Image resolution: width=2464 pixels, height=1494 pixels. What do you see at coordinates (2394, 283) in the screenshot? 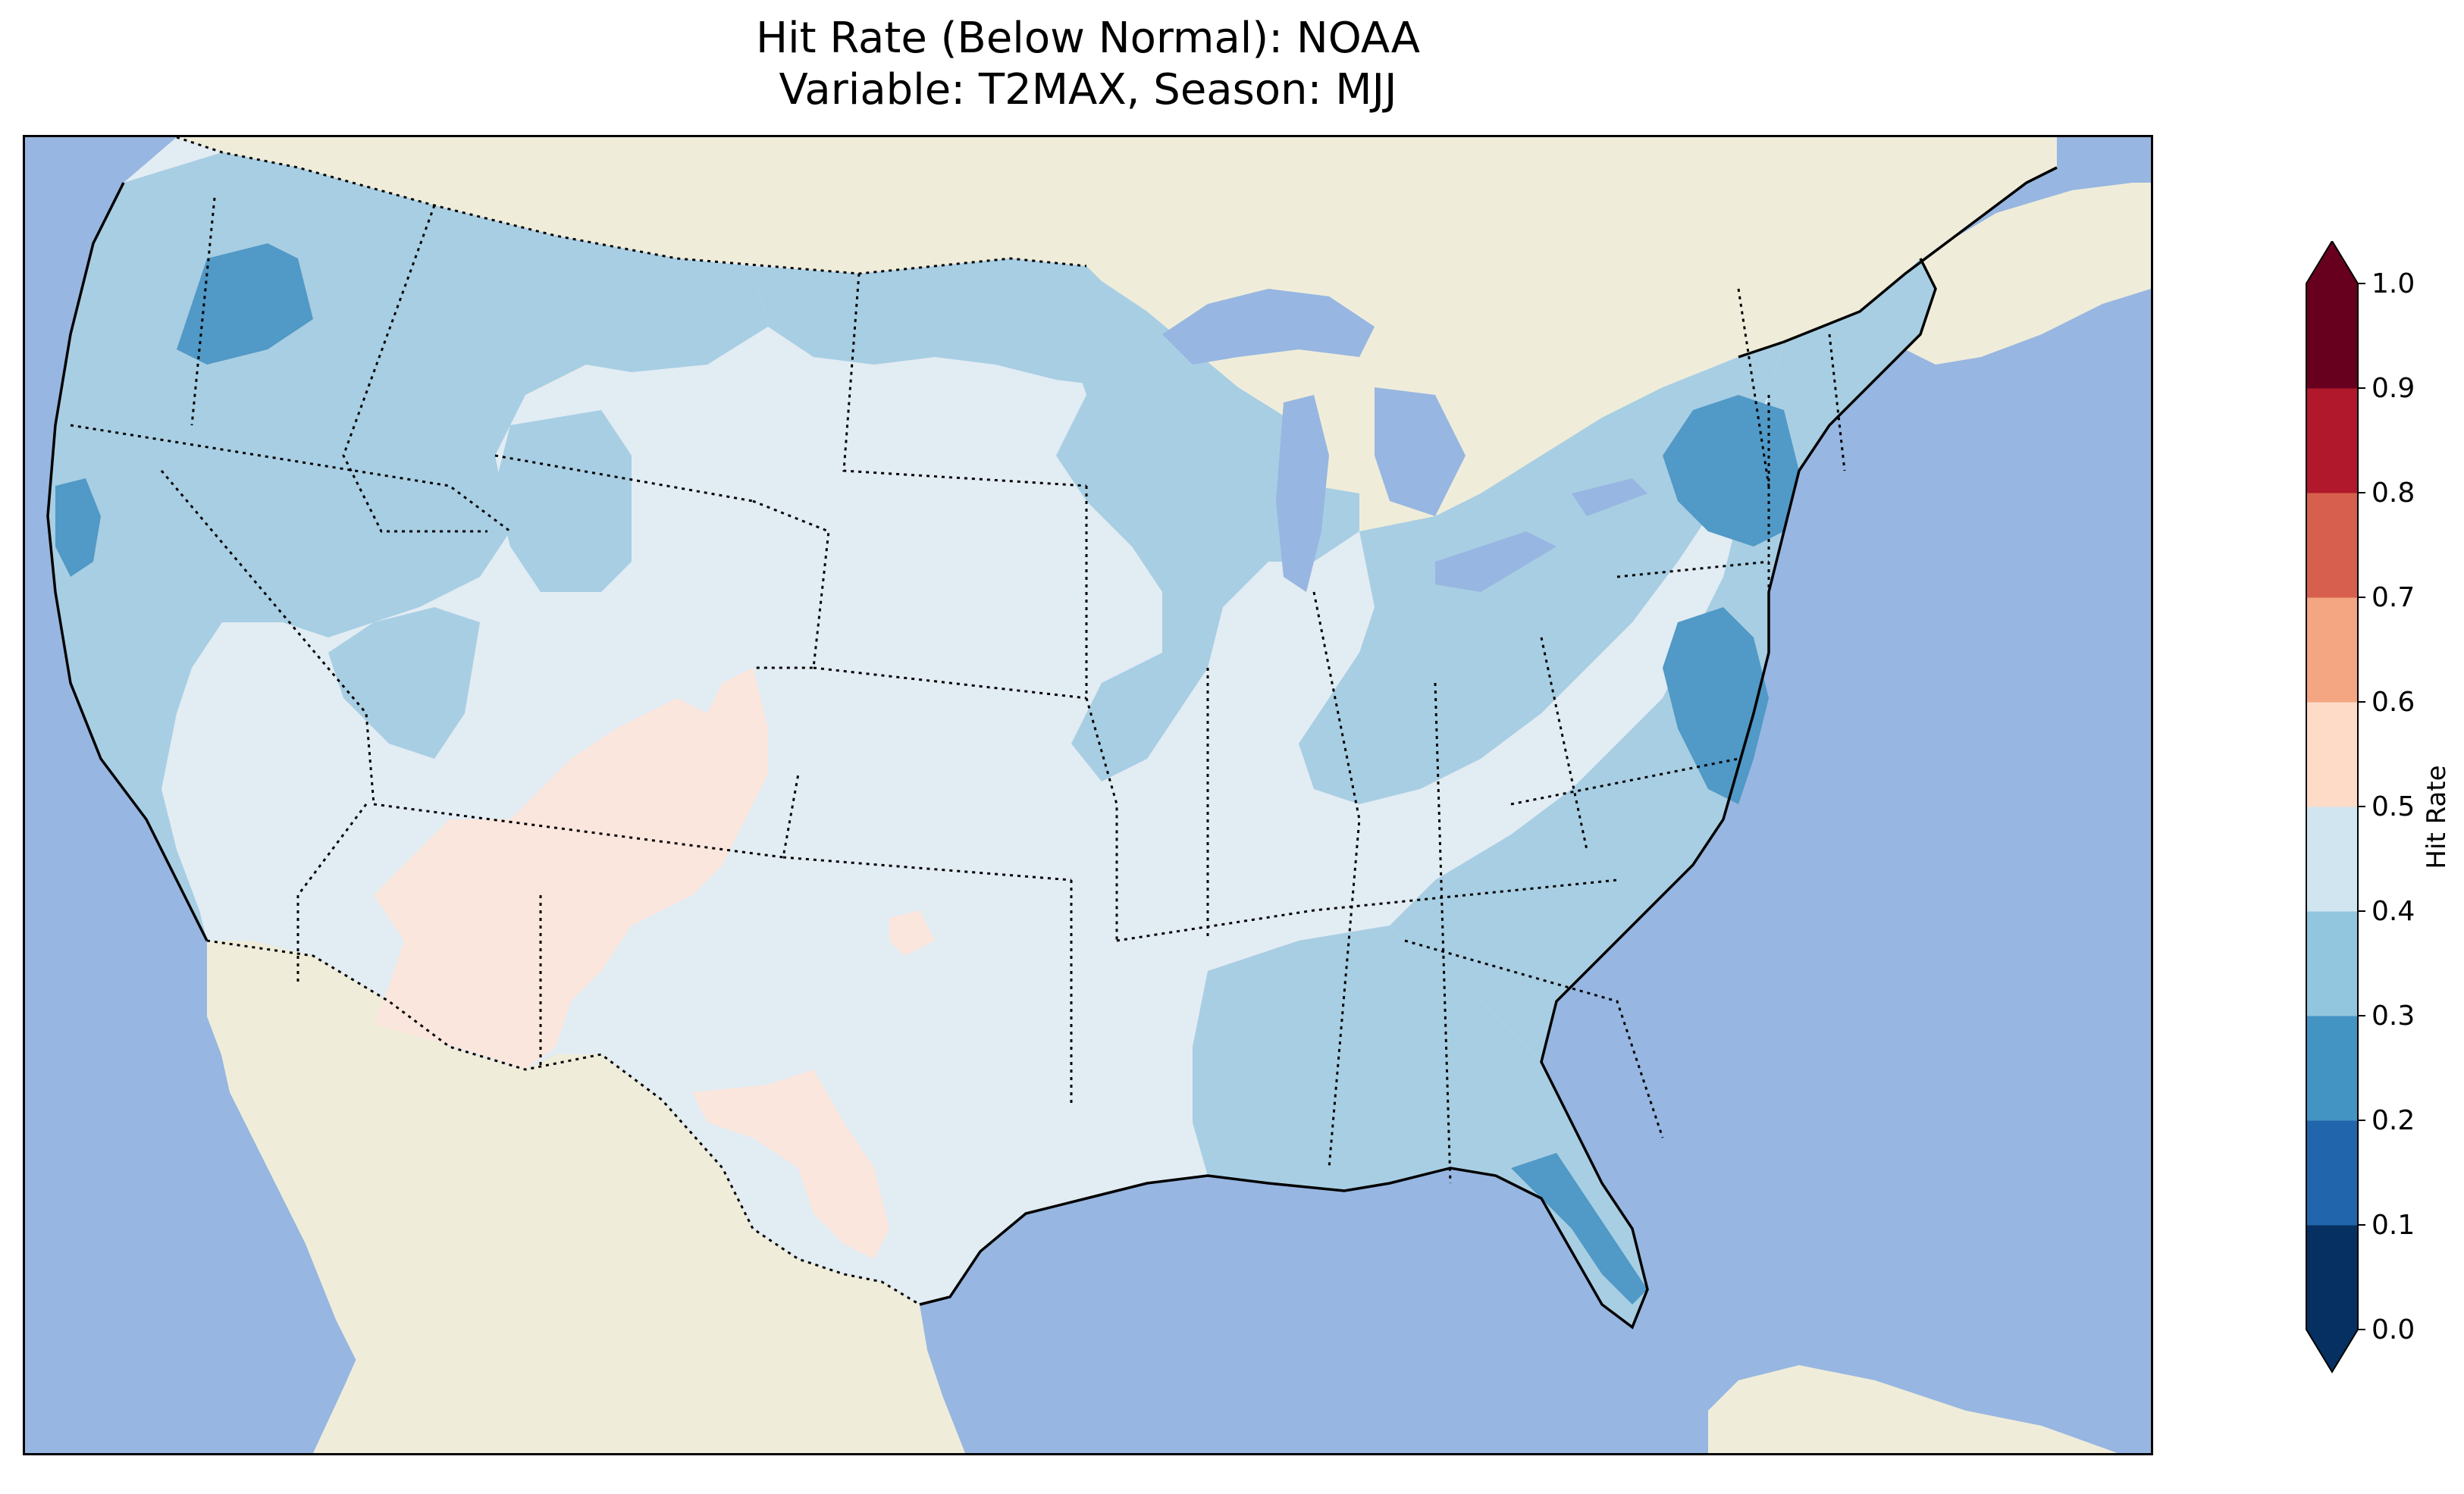
I see `colorbar-tick-label: 1.0` at bounding box center [2394, 283].